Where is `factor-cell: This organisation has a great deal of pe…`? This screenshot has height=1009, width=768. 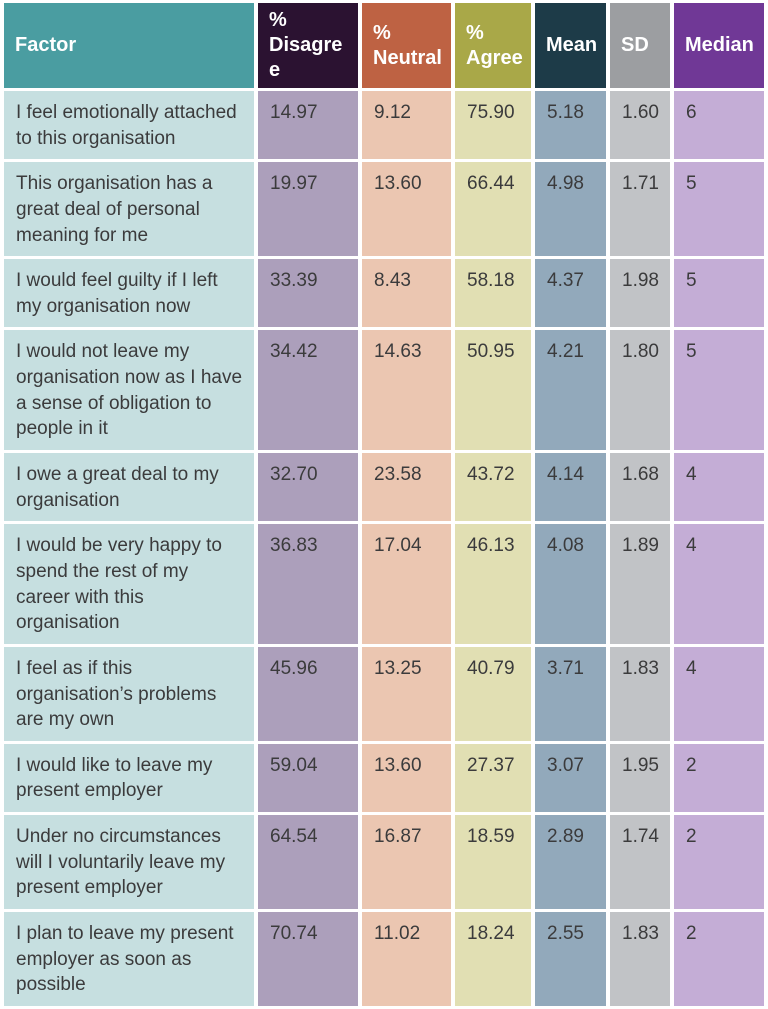 factor-cell: This organisation has a great deal of pe… is located at coordinates (129, 209).